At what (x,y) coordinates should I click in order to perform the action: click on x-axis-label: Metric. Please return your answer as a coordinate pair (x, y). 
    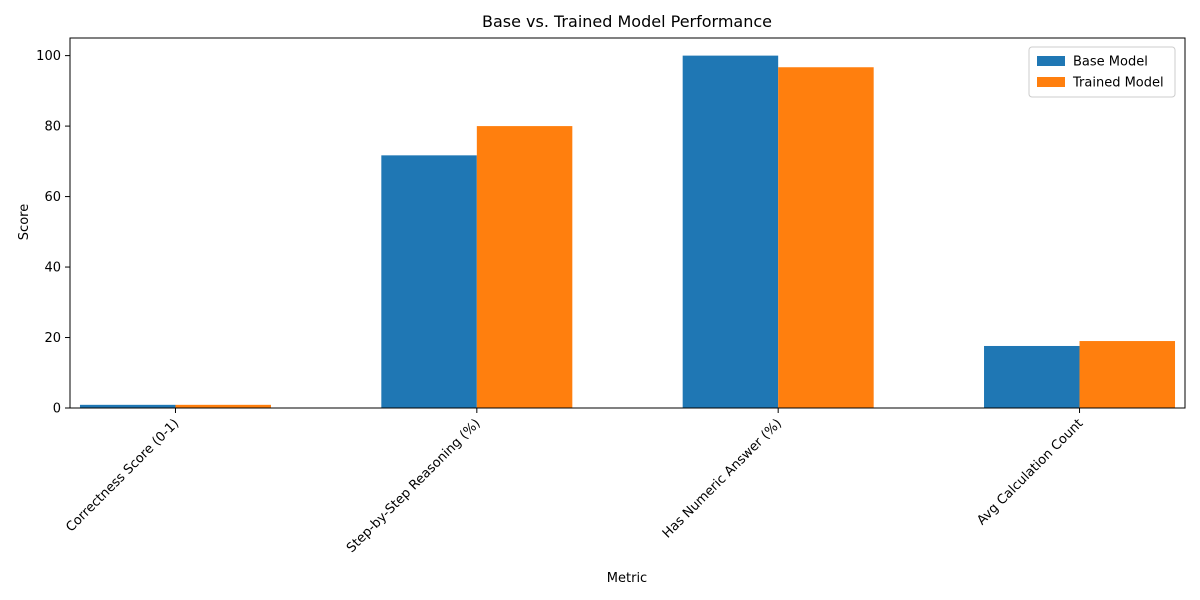
    Looking at the image, I should click on (627, 578).